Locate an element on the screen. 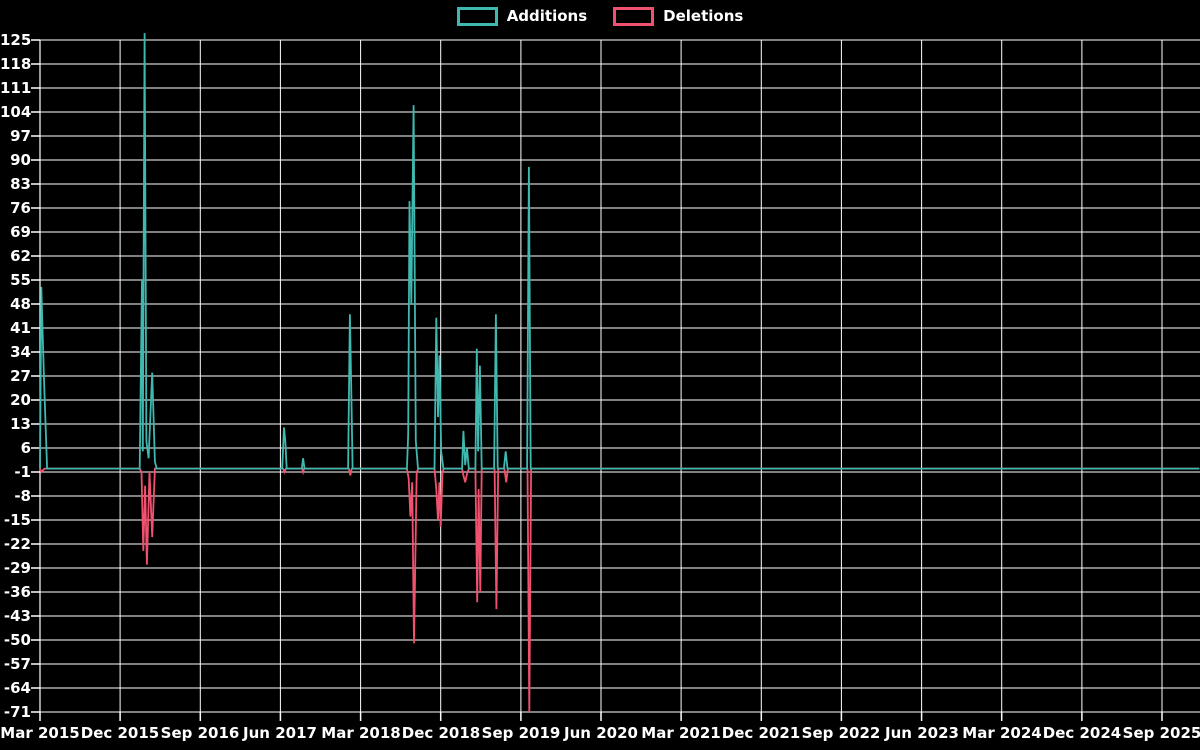 Image resolution: width=1200 pixels, height=750 pixels. x-axis-tick-label: Sep 2025 is located at coordinates (1161, 733).